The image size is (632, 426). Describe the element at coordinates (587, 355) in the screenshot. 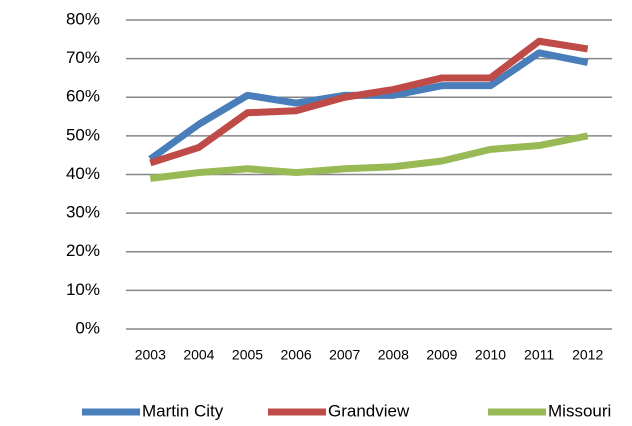

I see `x-tick-label: 2012` at that location.